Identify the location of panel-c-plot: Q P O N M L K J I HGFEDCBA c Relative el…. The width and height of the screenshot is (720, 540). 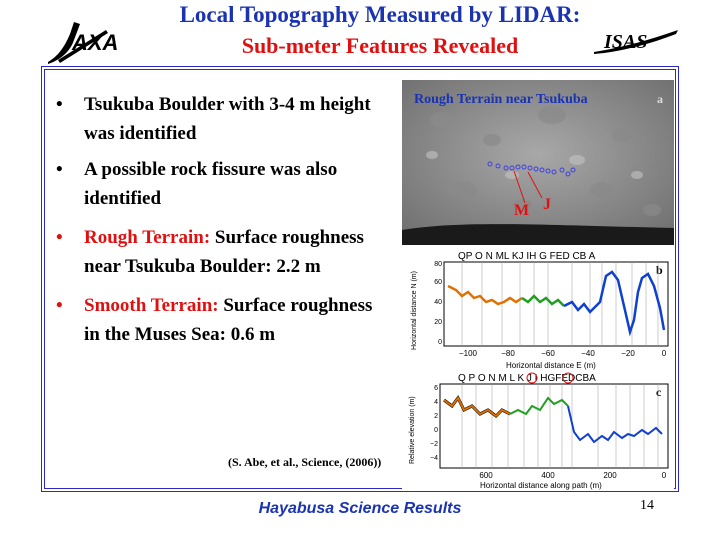
(538, 430).